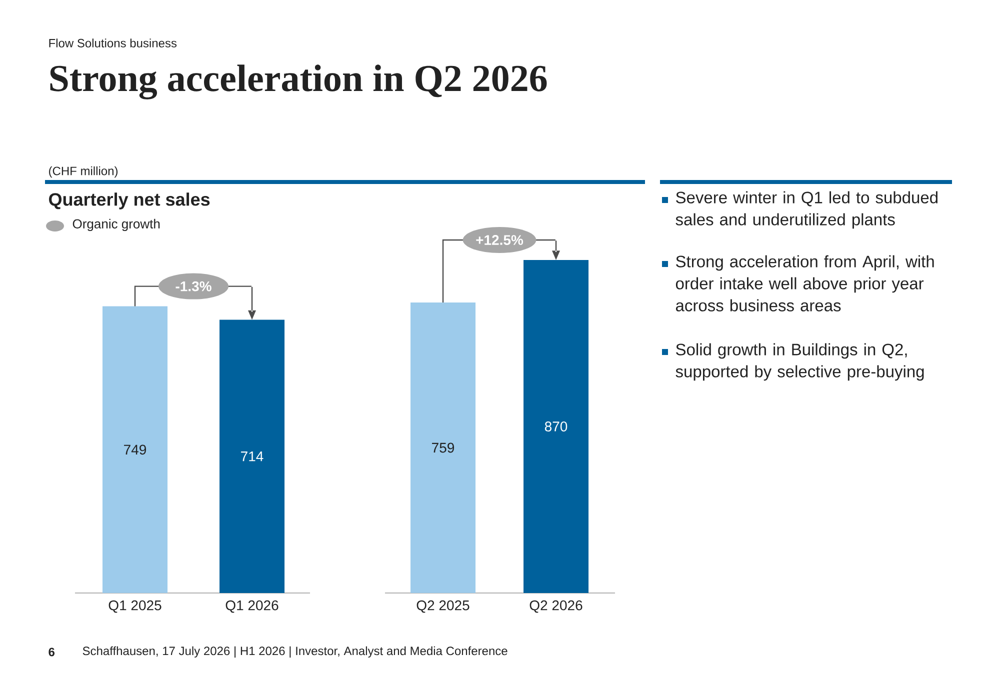  Describe the element at coordinates (129, 201) in the screenshot. I see `chart-subtitle: Quarterly net sales` at that location.